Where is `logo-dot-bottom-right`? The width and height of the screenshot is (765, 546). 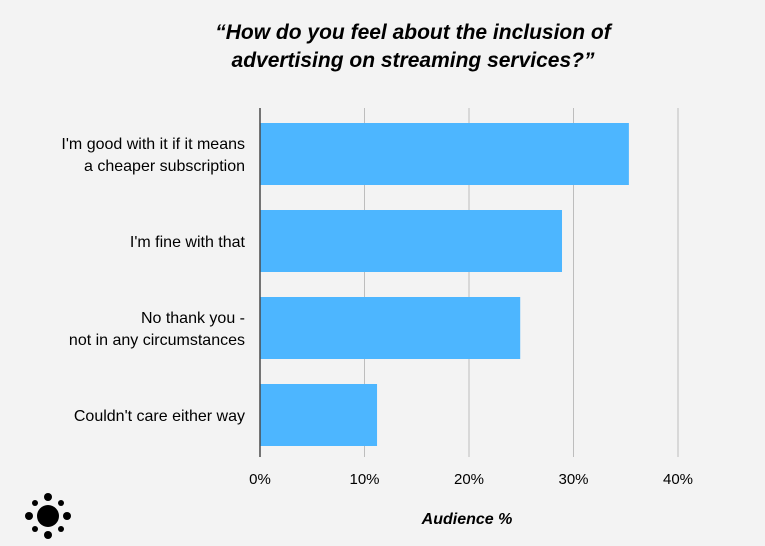 logo-dot-bottom-right is located at coordinates (61, 529).